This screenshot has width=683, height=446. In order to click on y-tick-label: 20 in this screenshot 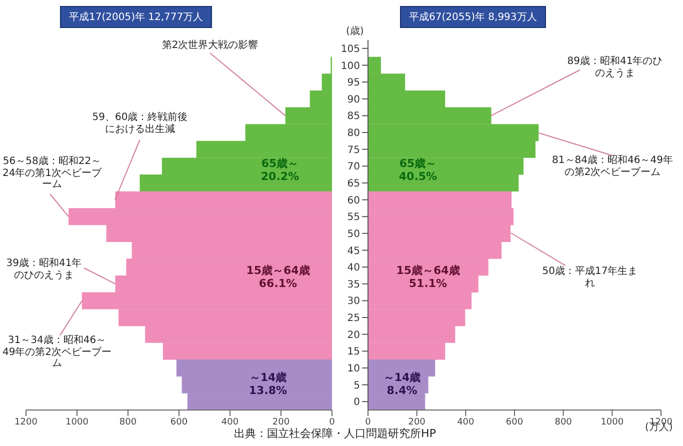, I will do `click(353, 335)`.